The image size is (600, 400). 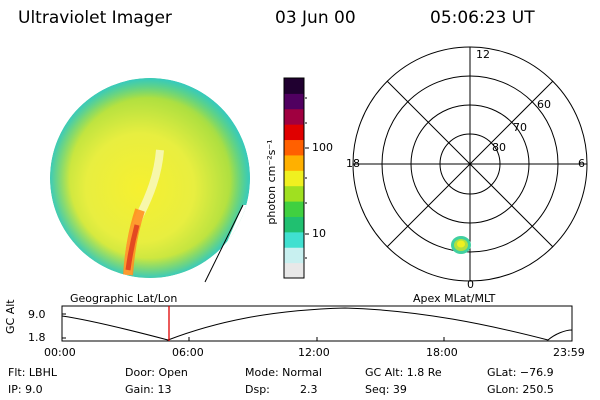 I want to click on mlt-label-12: 12, so click(x=483, y=54).